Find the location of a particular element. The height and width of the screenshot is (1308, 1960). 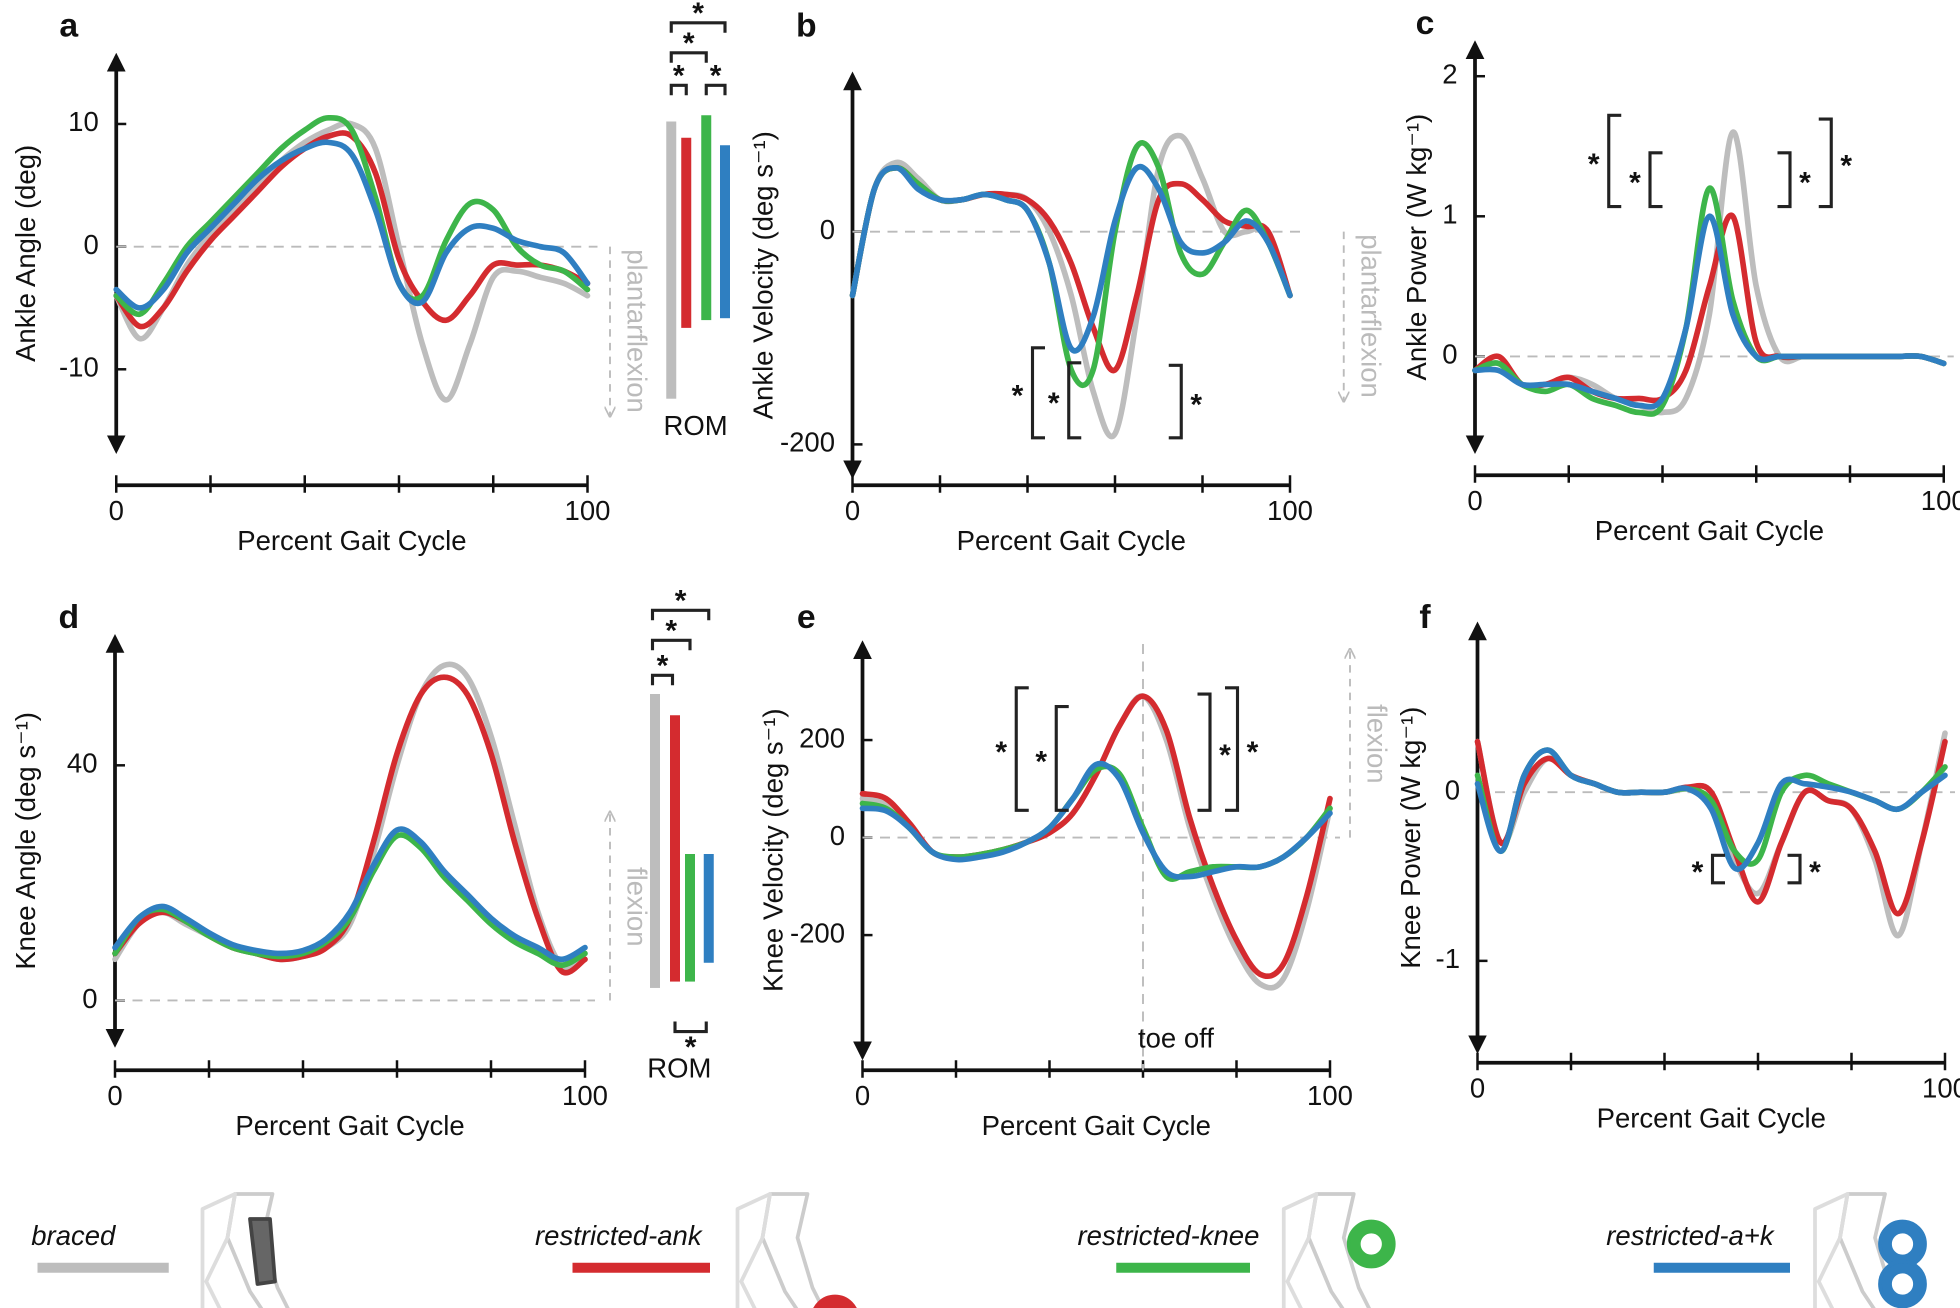

y-axis-label: Ankle Power (W kg⁻¹) is located at coordinates (1416, 247).